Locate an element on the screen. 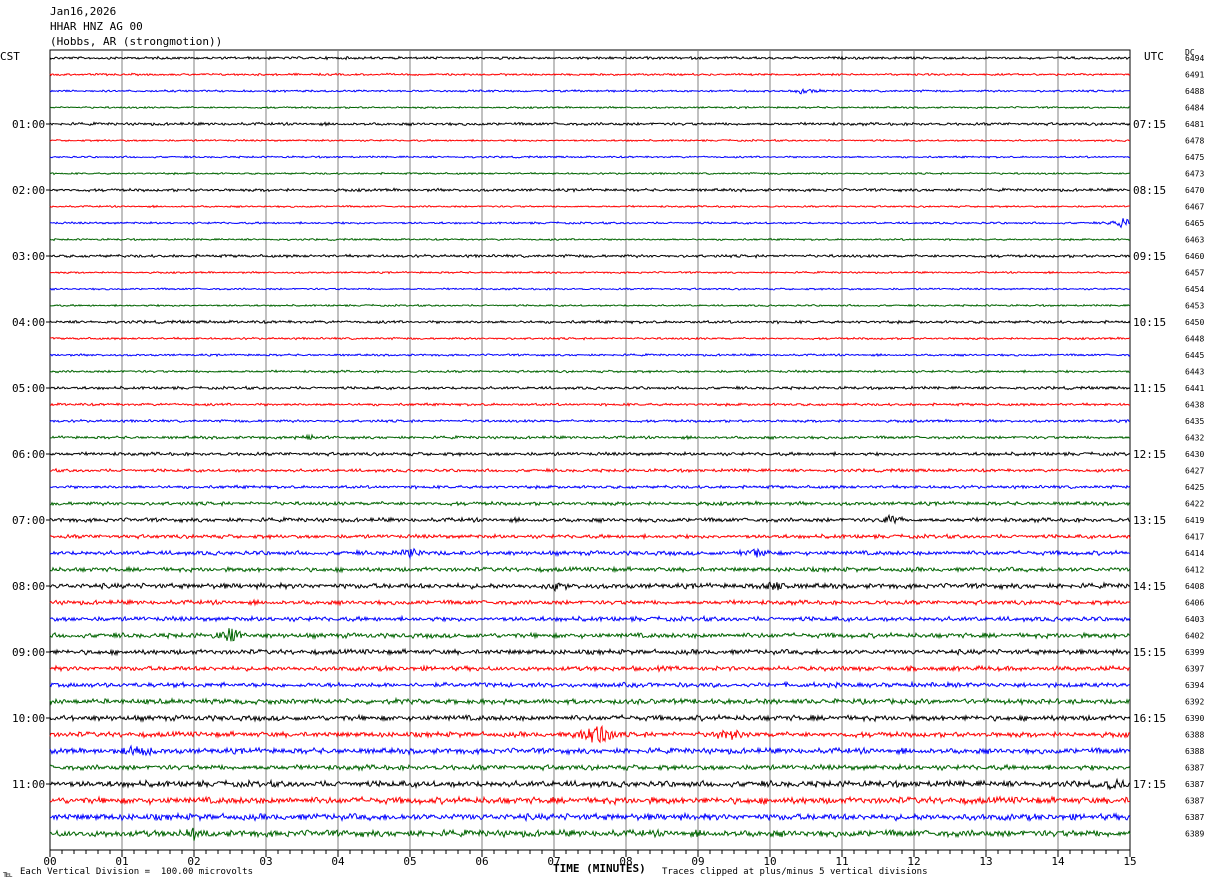  right-hour-label: 07:15 is located at coordinates (1149, 124).